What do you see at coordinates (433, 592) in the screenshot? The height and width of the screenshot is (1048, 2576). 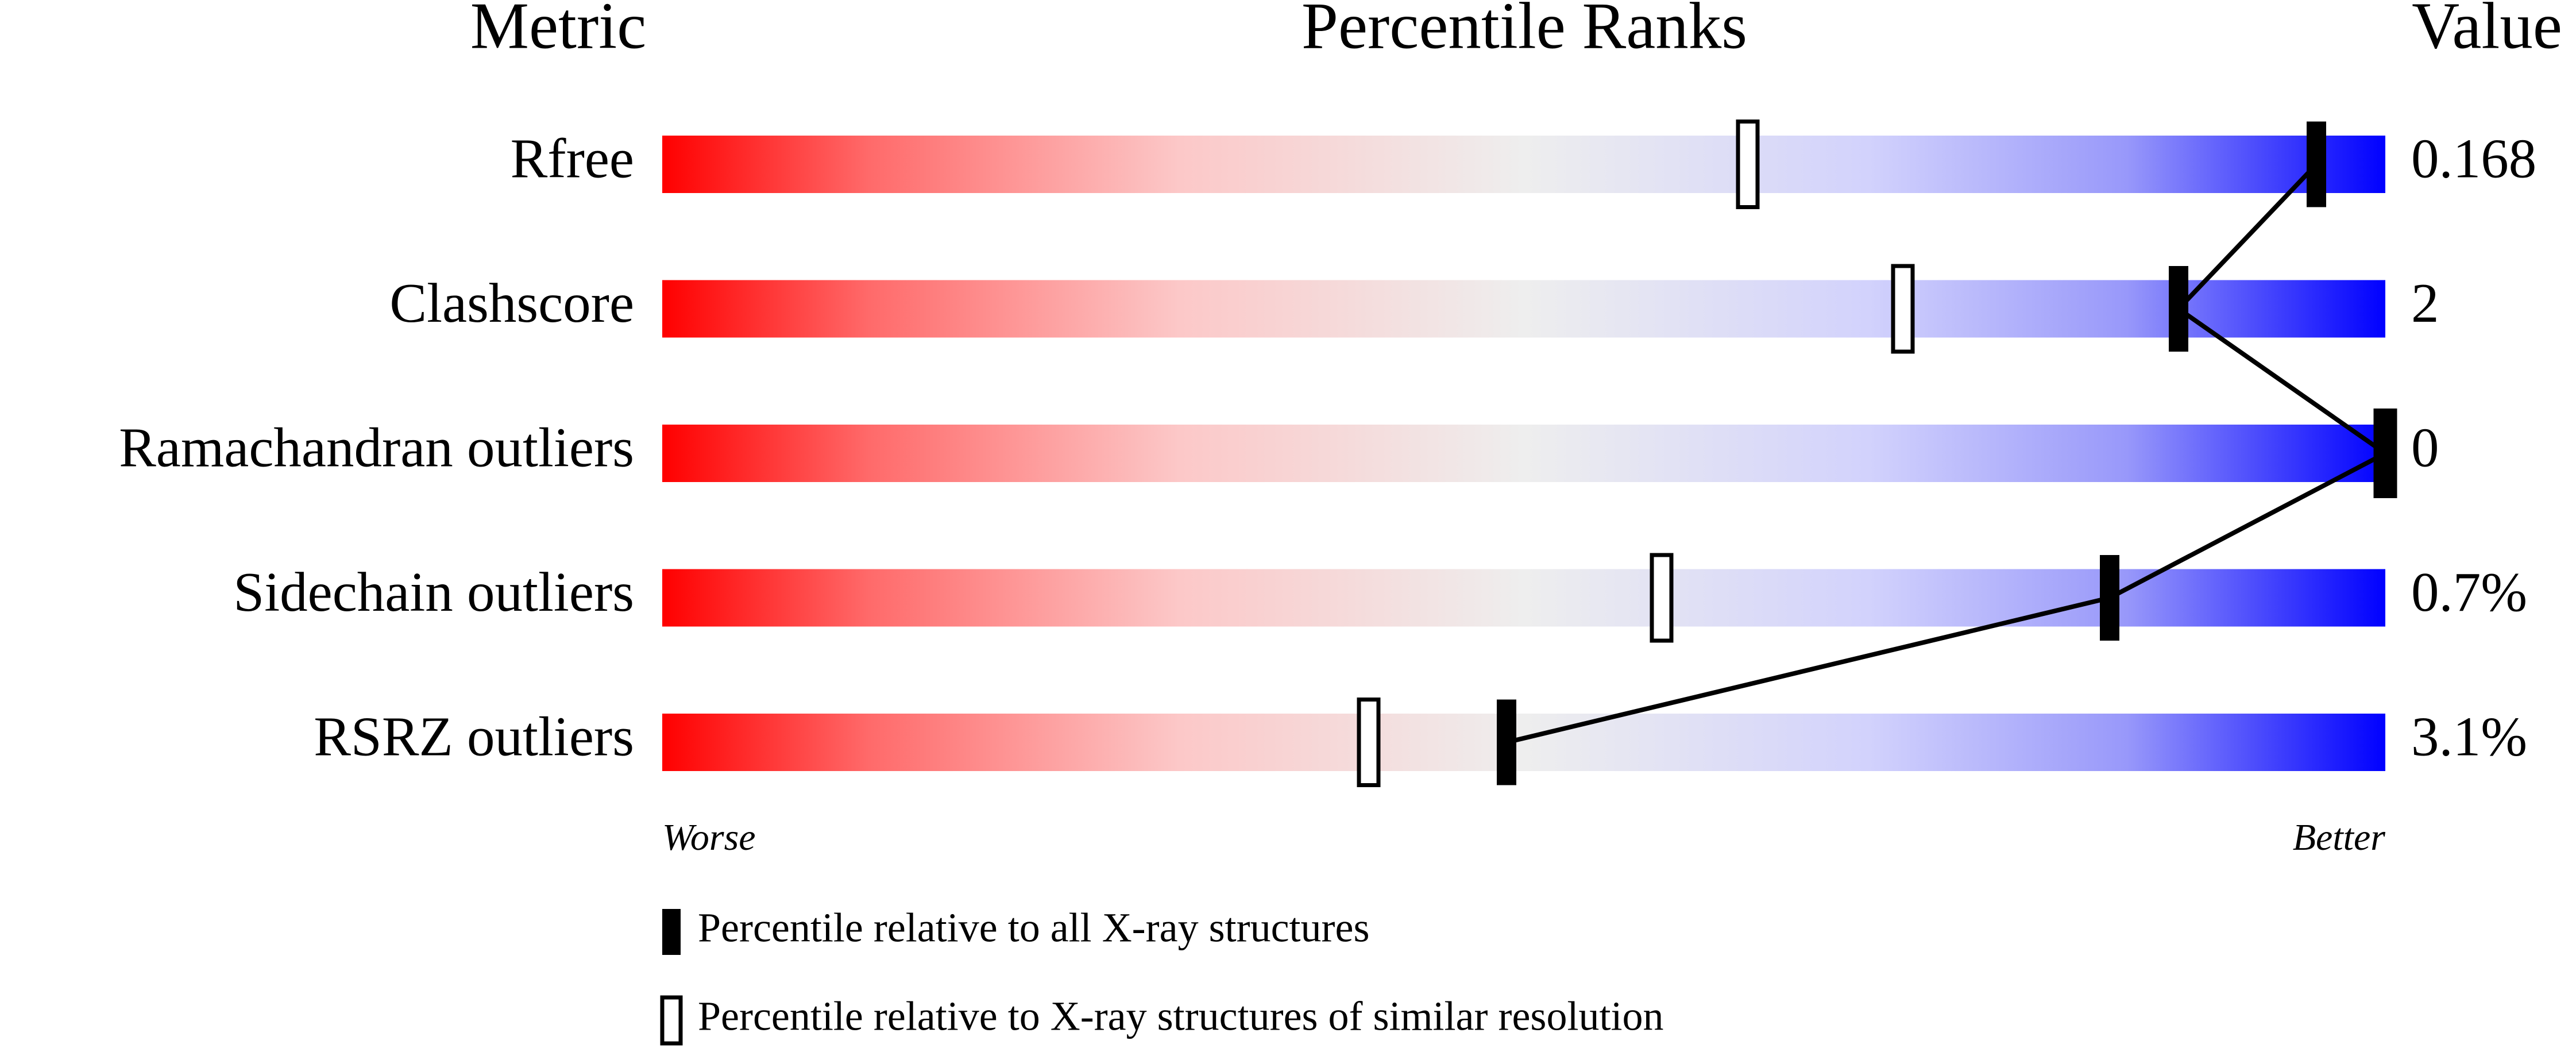 I see `metric-label: Sidechain outliers` at bounding box center [433, 592].